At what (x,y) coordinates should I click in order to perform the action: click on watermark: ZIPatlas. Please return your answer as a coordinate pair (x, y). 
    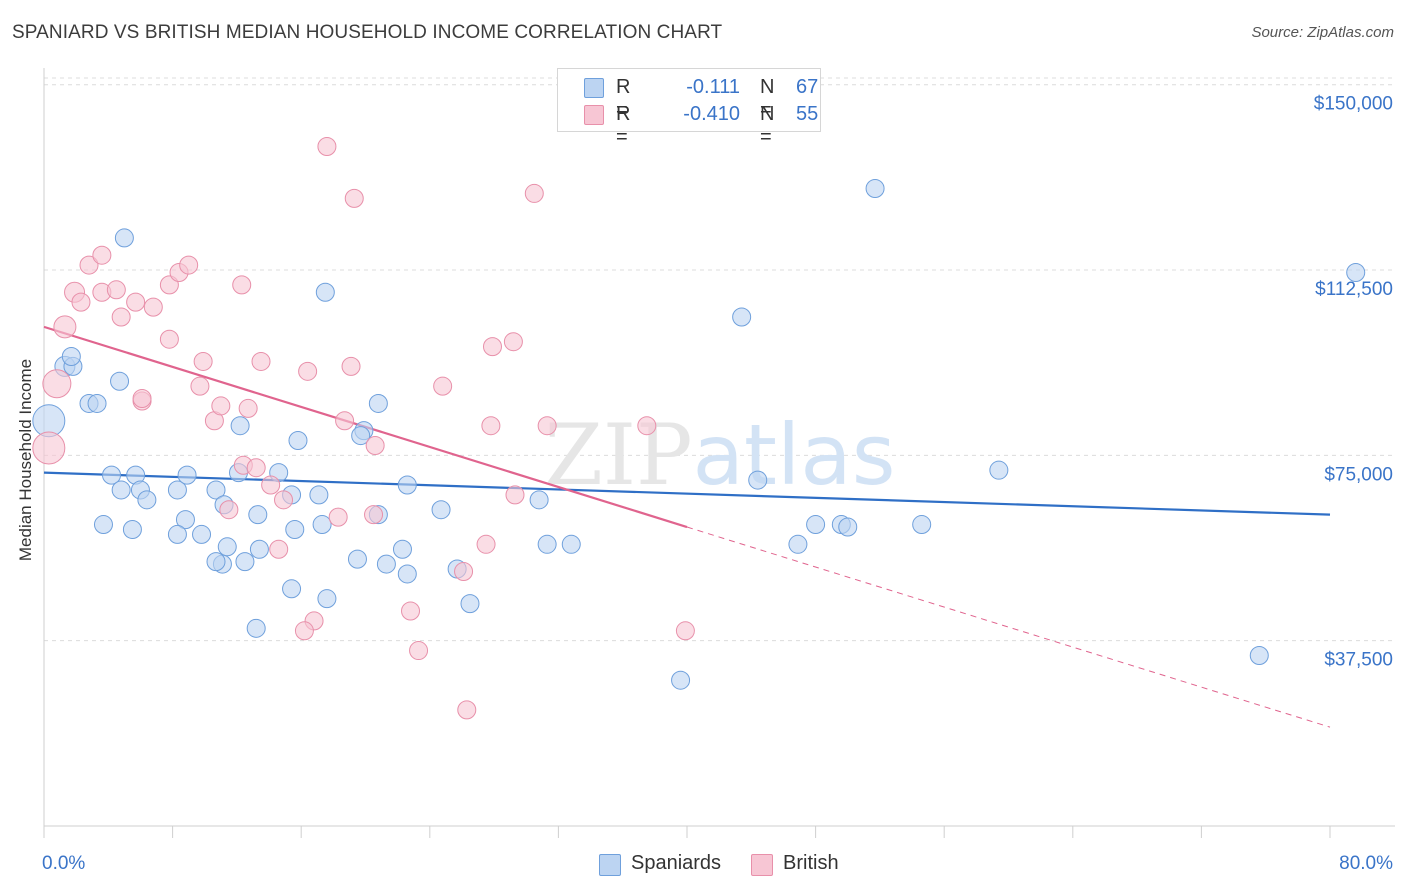
    Looking at the image, I should click on (719, 455).